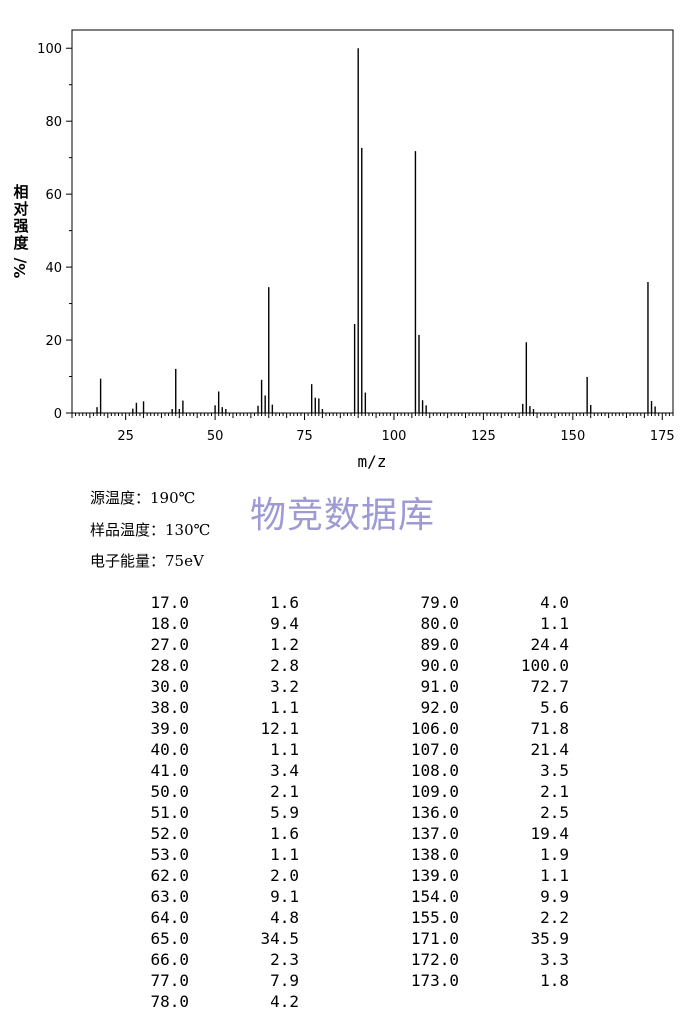 The image size is (696, 1020). I want to click on x-tick-label: 100, so click(394, 436).